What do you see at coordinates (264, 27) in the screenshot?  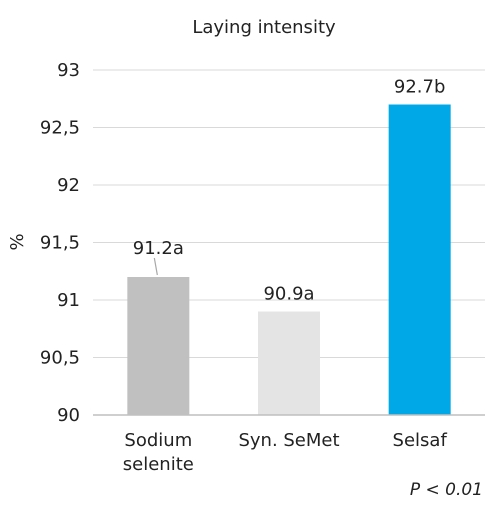 I see `chart-title: Laying intensity` at bounding box center [264, 27].